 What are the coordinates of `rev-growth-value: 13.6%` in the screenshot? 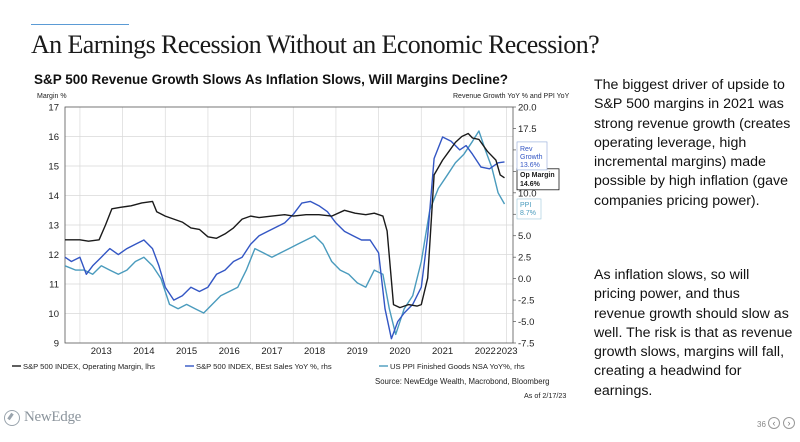 It's located at (530, 165).